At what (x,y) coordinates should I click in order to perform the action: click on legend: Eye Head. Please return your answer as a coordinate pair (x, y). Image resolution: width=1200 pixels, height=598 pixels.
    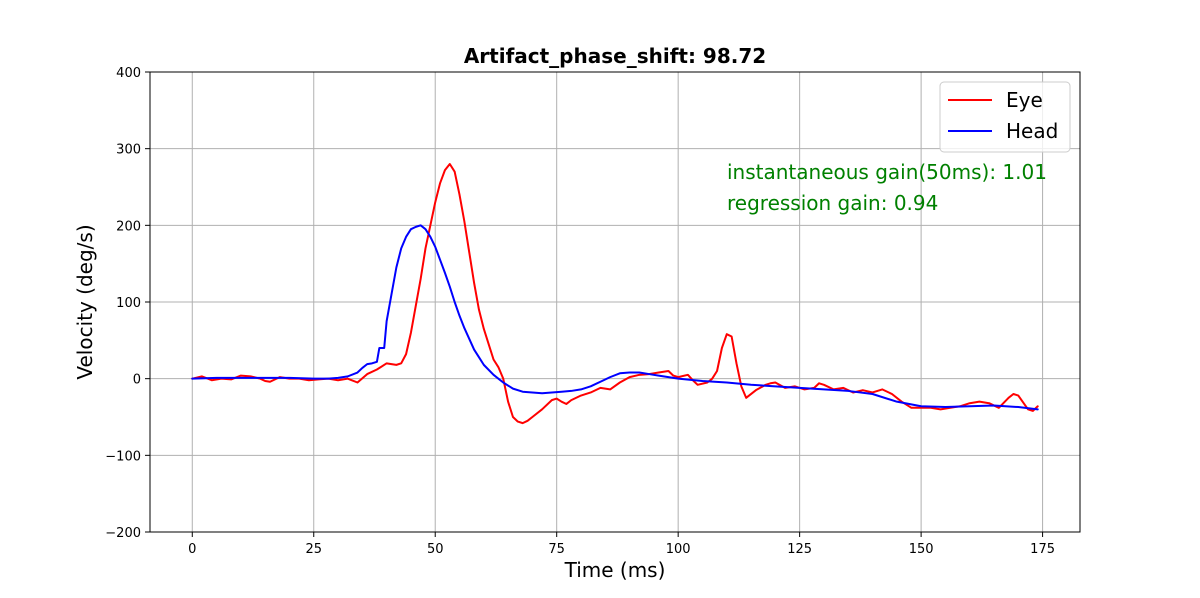
    Looking at the image, I should click on (1005, 117).